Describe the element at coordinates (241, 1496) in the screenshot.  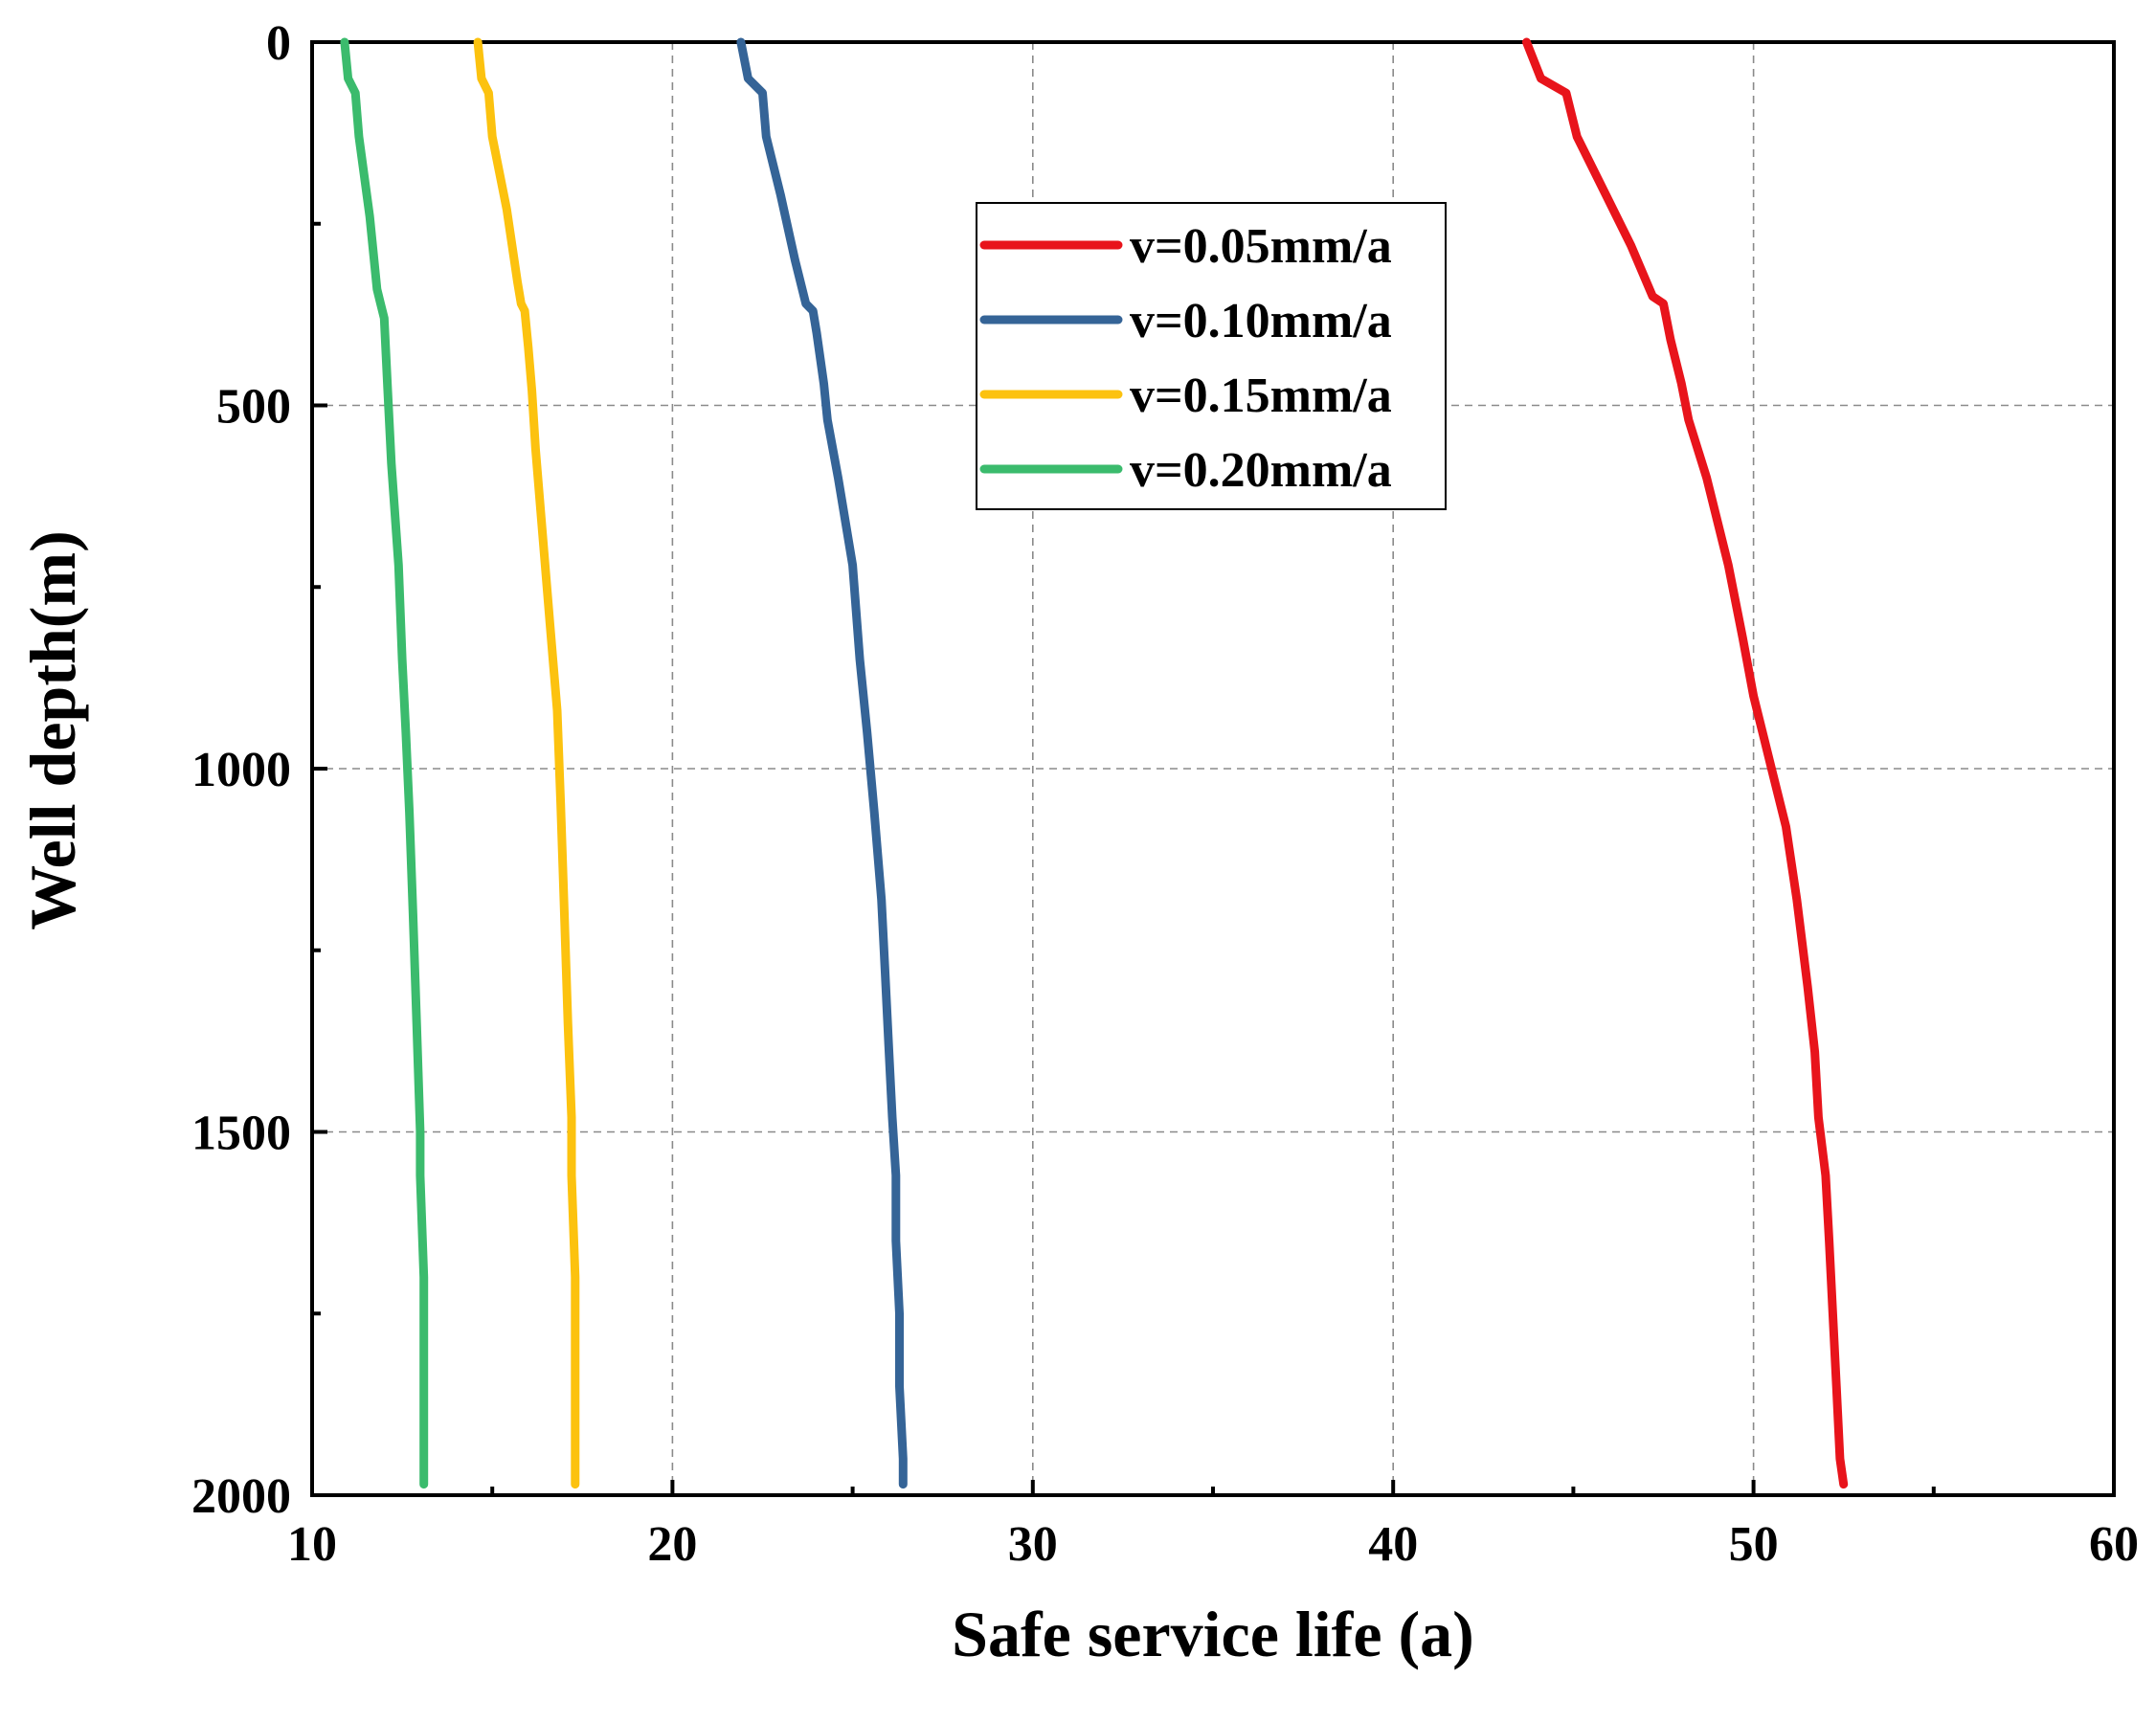
I see `y-tick-label: 2000` at that location.